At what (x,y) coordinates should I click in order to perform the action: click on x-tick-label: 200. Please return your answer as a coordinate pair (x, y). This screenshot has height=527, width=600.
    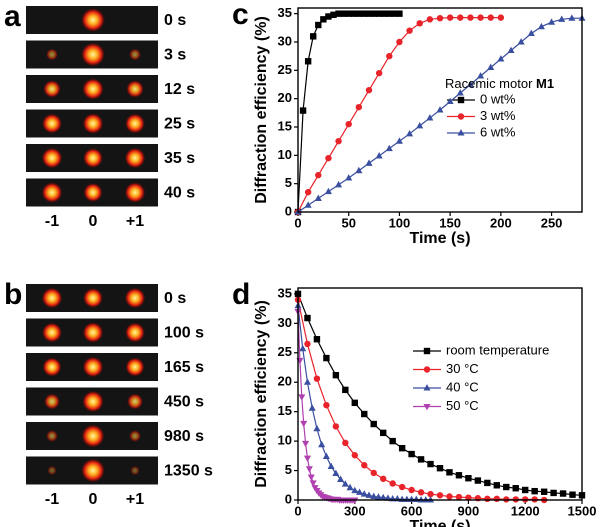
    Looking at the image, I should click on (501, 222).